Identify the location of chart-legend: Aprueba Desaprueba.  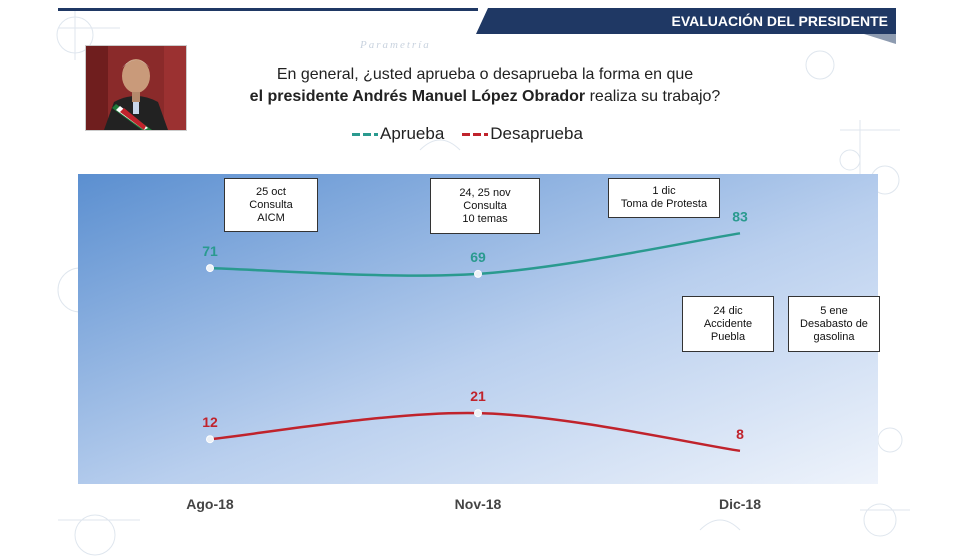
(467, 134).